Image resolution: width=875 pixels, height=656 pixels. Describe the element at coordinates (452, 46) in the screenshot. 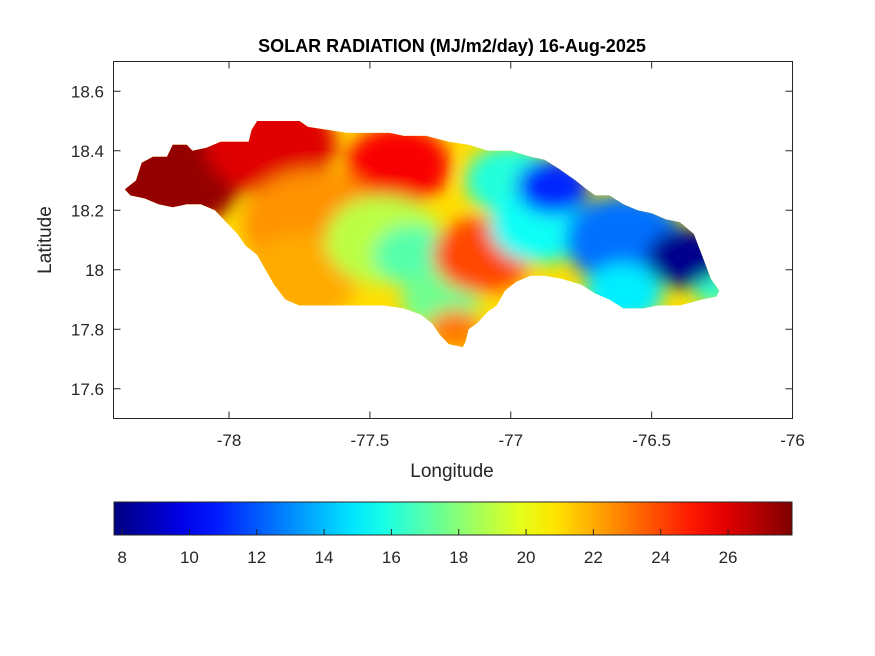

I see `chart-title: SOLAR RADIATION (MJ/m2/day) 16-Aug-2025` at that location.